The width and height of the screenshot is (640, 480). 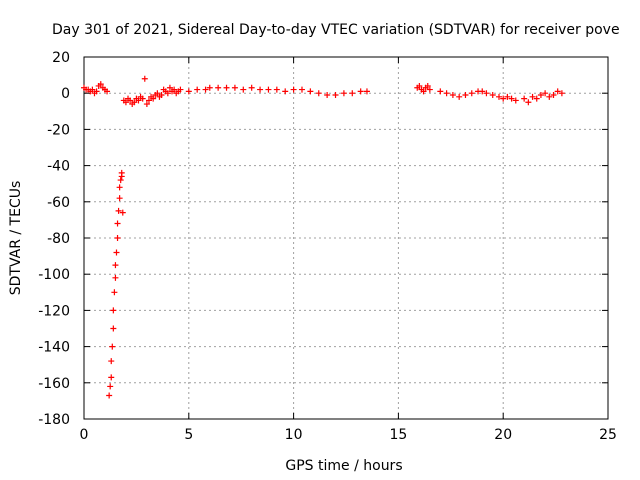 What do you see at coordinates (116, 284) in the screenshot?
I see `series-drop` at bounding box center [116, 284].